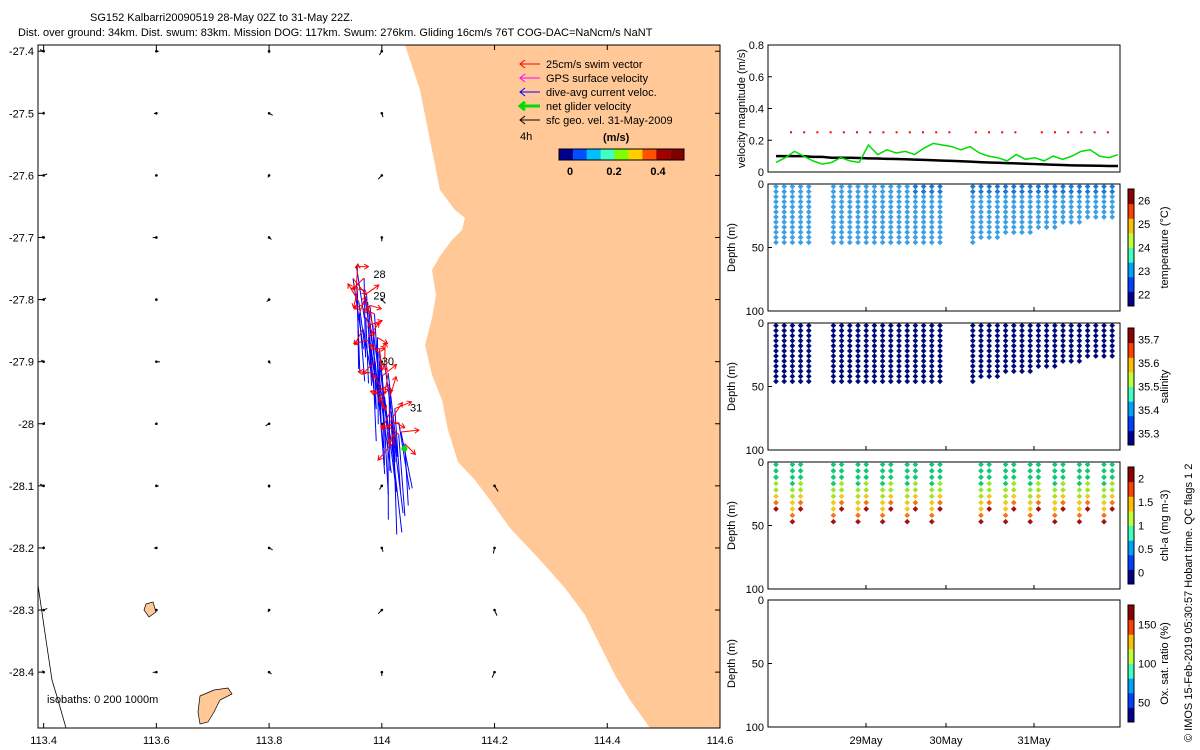 This screenshot has width=1200, height=750. What do you see at coordinates (936, 132) in the screenshot?
I see `vel-ref-dot` at bounding box center [936, 132].